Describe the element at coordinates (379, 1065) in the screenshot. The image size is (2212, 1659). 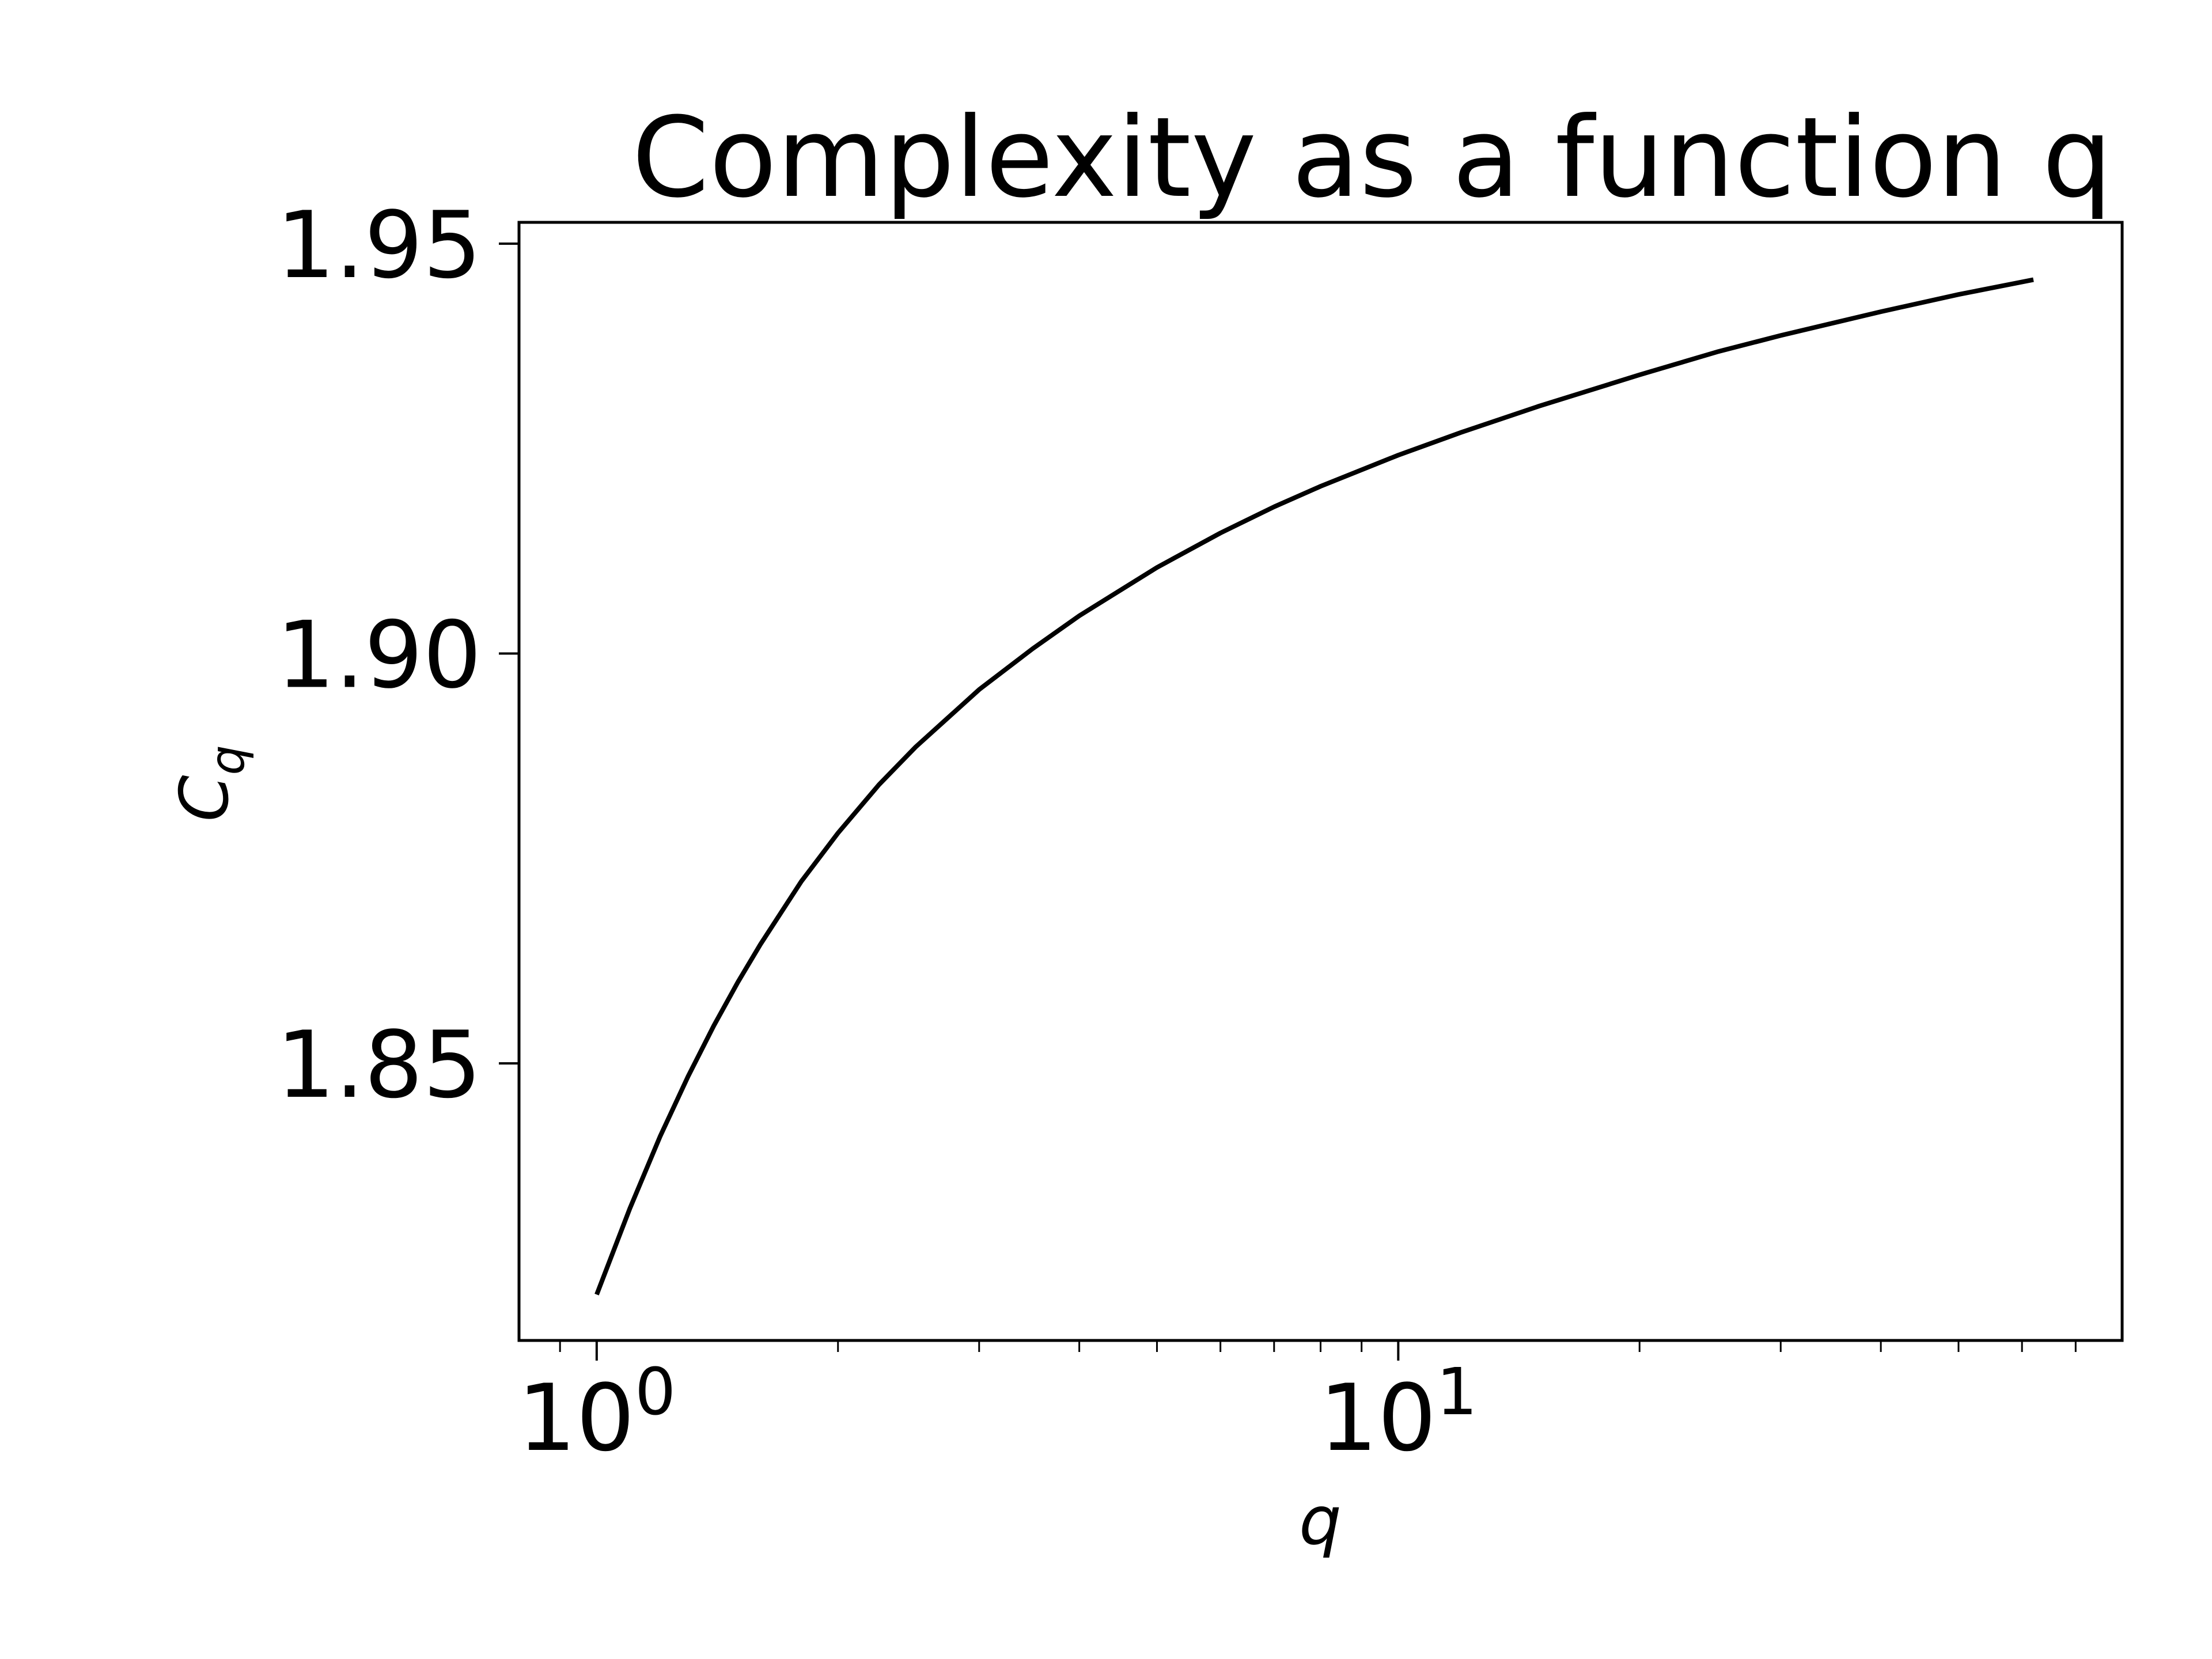
I see `y-tick-label: 1.85` at that location.